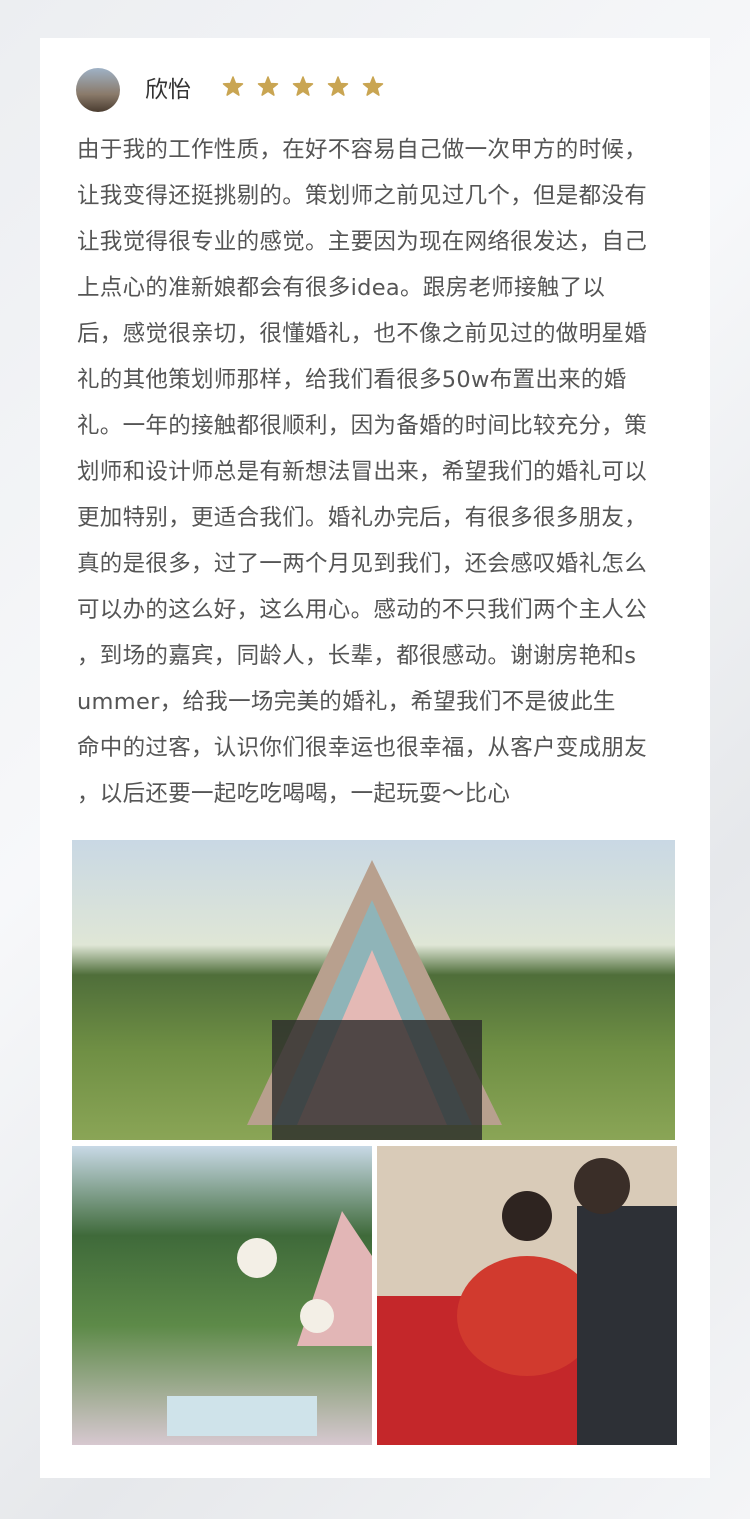  Describe the element at coordinates (294, 794) in the screenshot. I see `review-line: ，以后还要一起吃吃喝喝，一起玩耍～比心` at that location.